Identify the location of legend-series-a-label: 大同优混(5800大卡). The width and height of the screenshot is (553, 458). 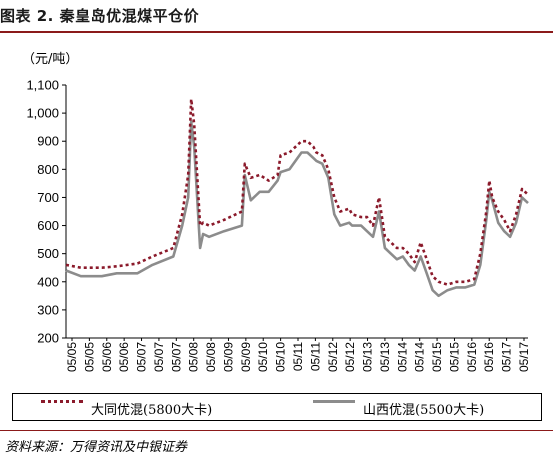
(152, 410).